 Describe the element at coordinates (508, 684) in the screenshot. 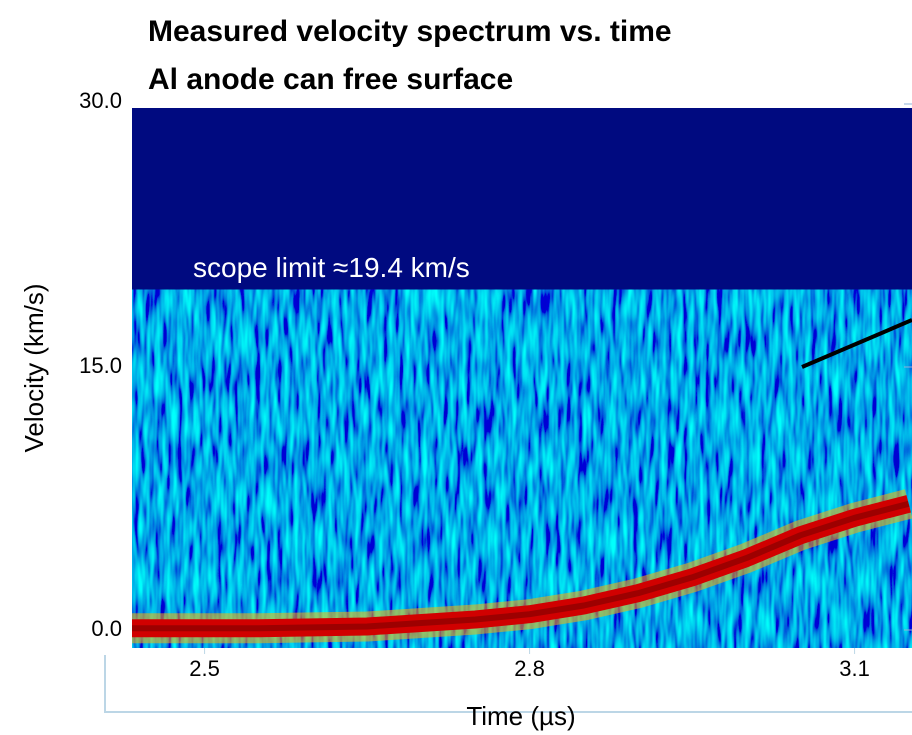

I see `axis-bracket` at that location.